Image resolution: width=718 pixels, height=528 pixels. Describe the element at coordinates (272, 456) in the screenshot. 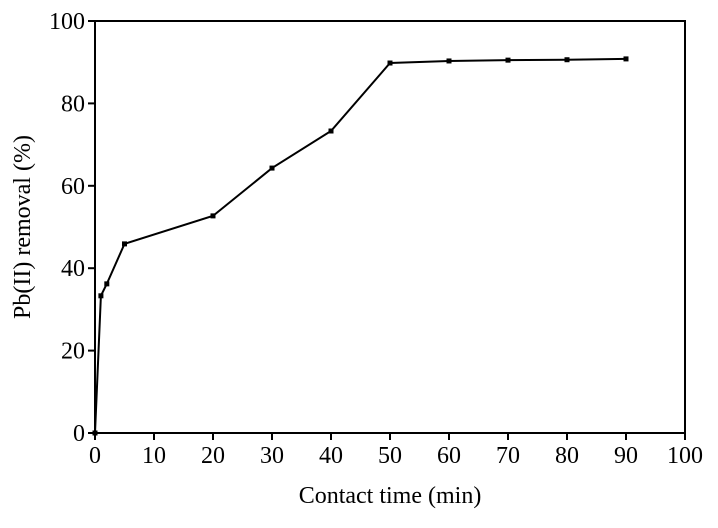

I see `x-tick-label: 30` at that location.